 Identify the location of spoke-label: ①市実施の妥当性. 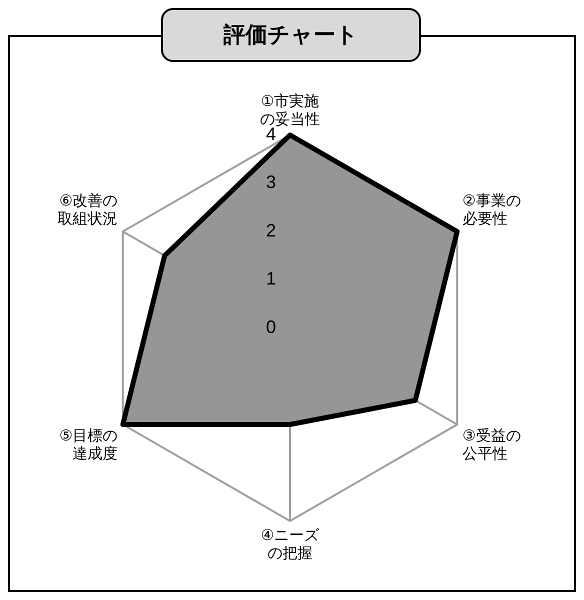
(290, 110).